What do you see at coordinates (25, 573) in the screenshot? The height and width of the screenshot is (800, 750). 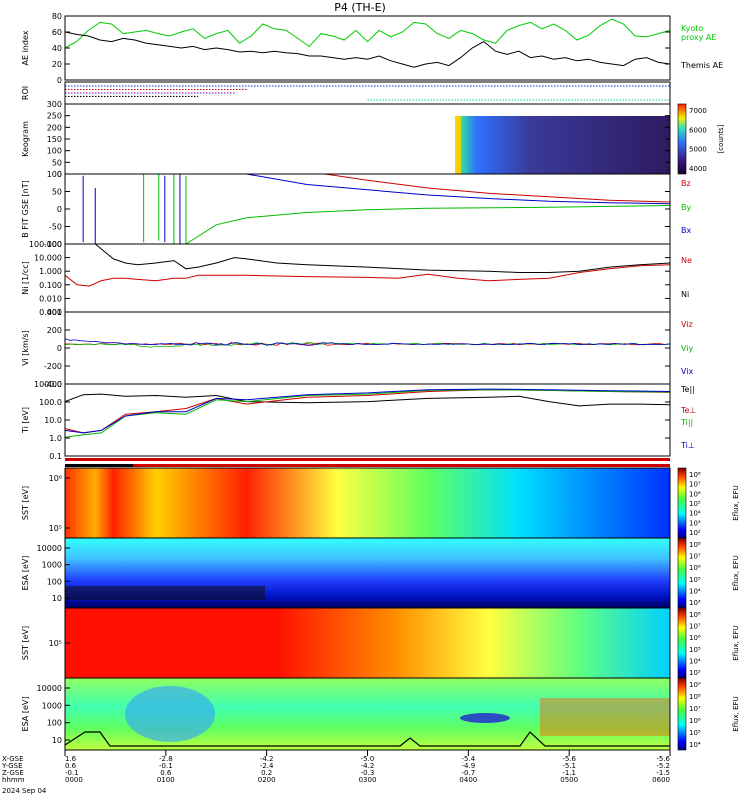 I see `esa_i-ylabel: ESA [eV]` at bounding box center [25, 573].